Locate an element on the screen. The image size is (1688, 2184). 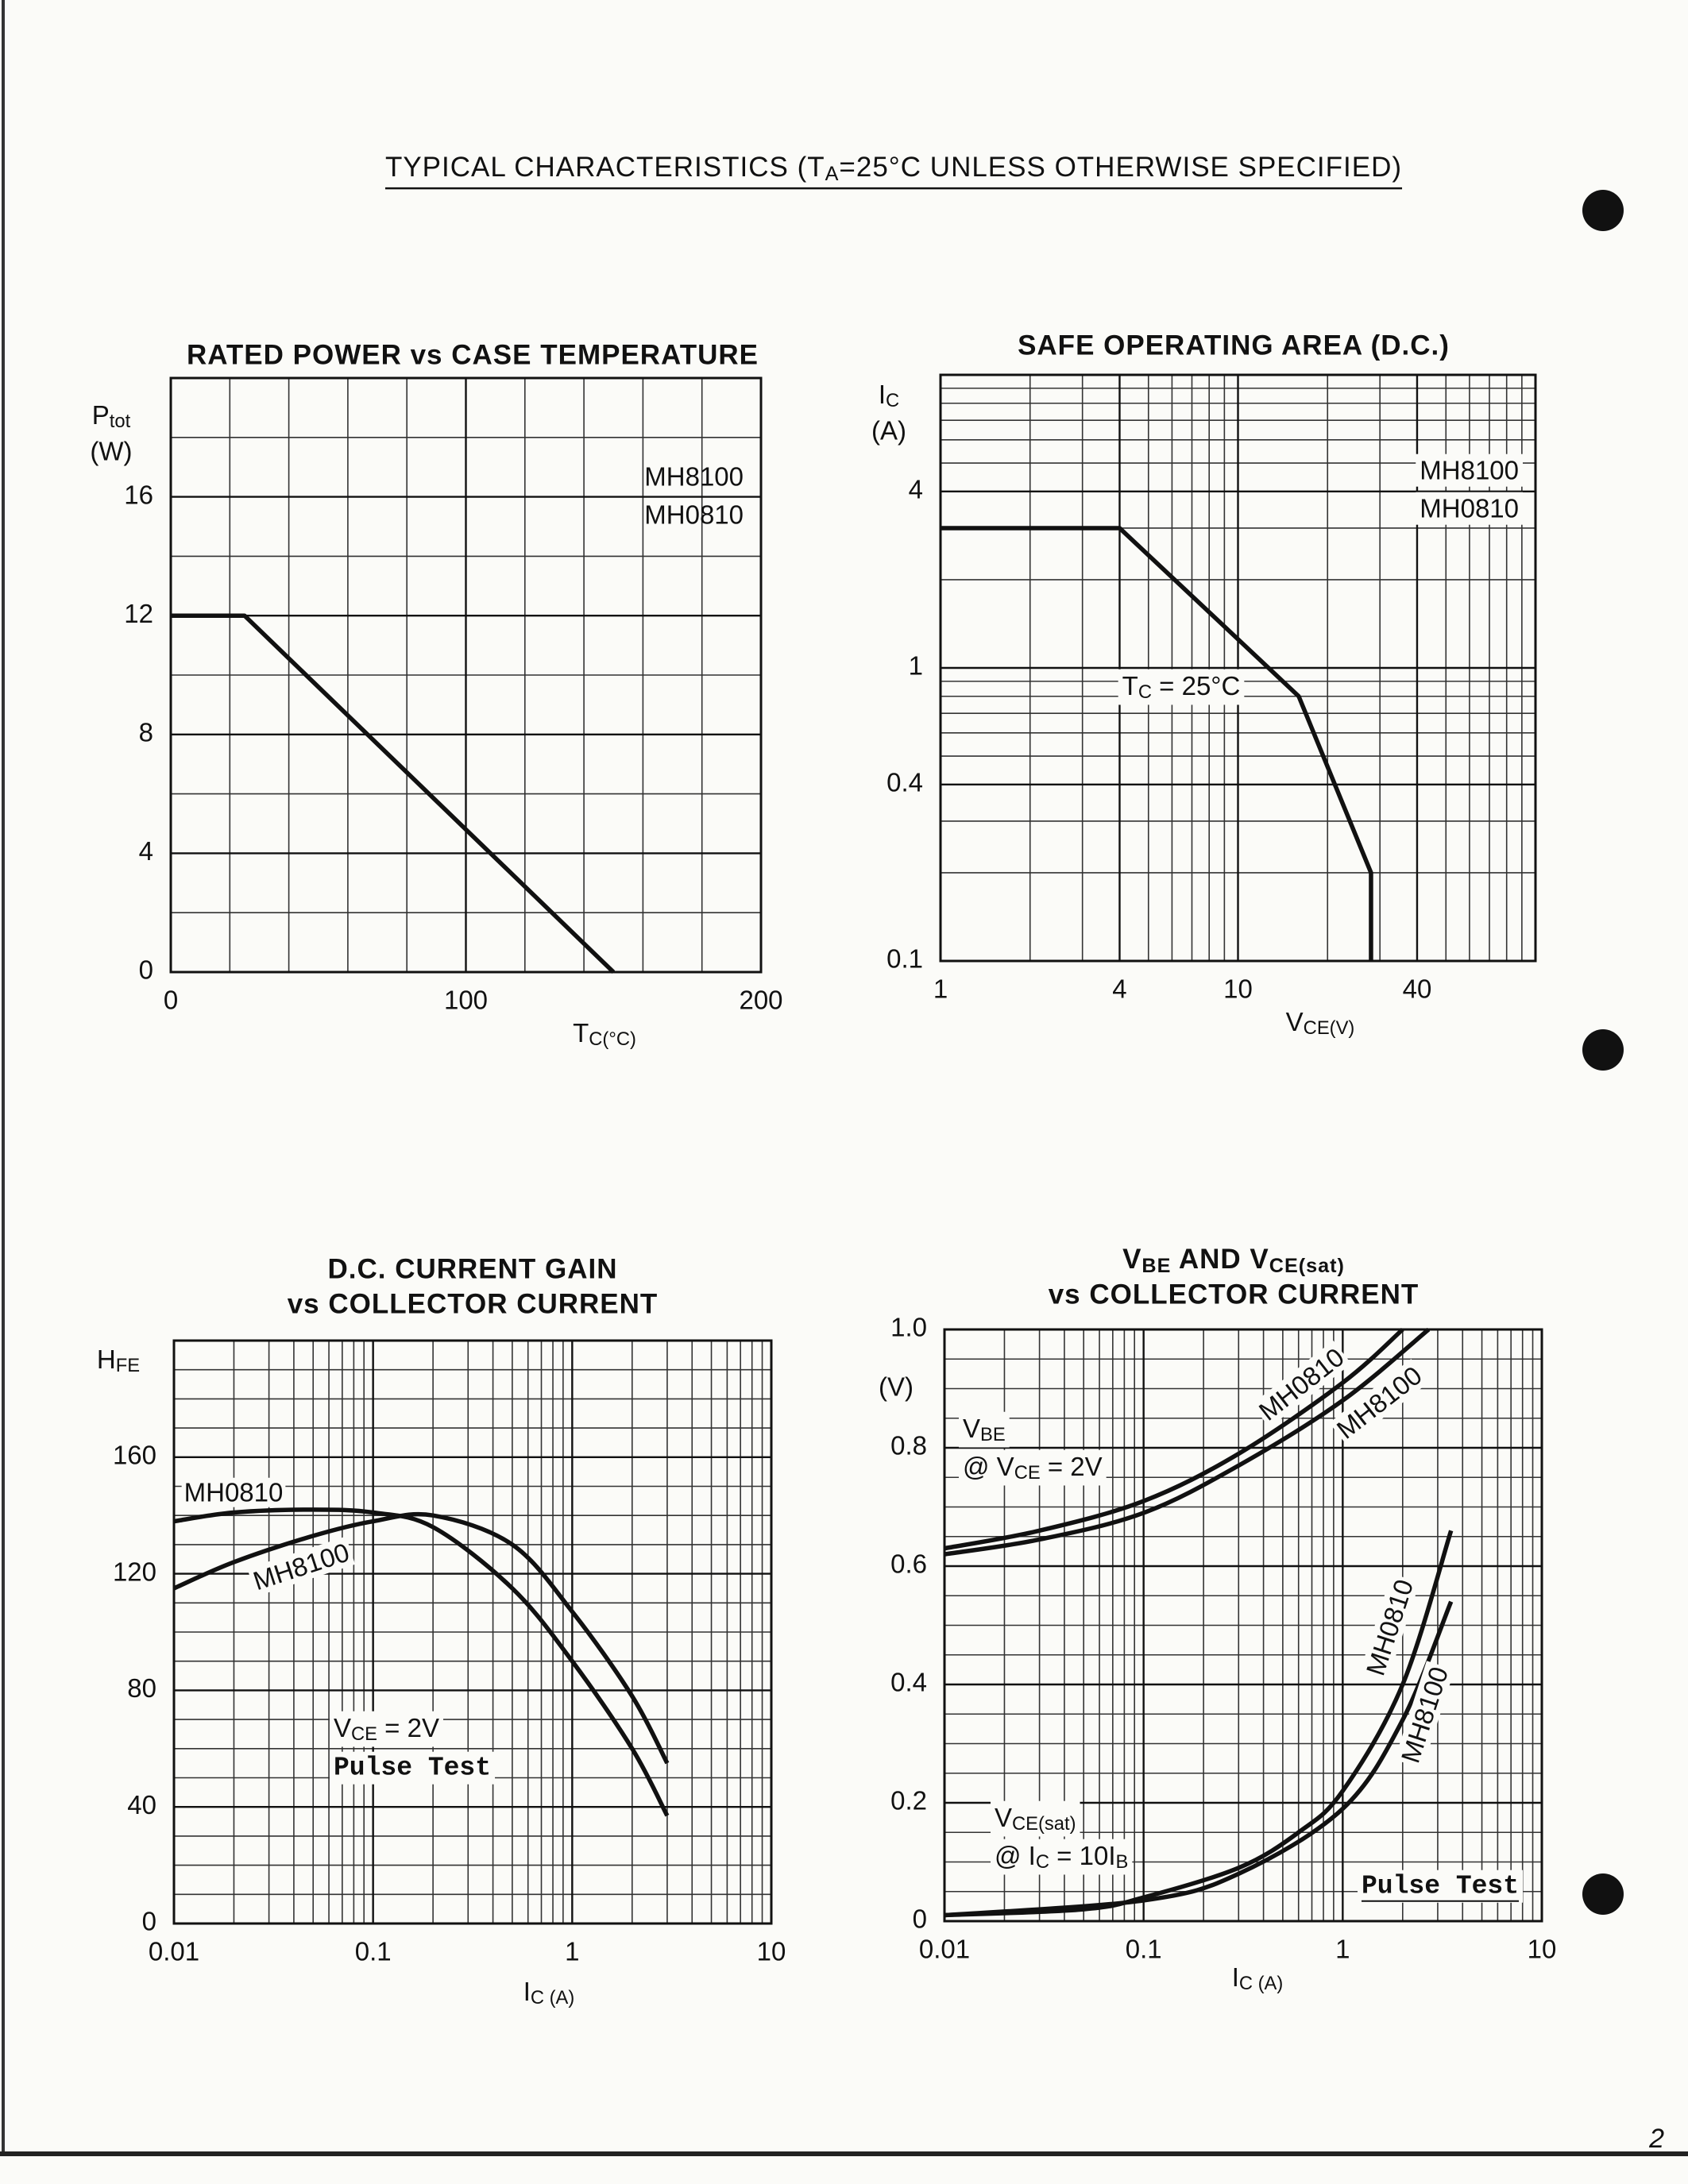
y-tick-label: 0.1 is located at coordinates (905, 959).